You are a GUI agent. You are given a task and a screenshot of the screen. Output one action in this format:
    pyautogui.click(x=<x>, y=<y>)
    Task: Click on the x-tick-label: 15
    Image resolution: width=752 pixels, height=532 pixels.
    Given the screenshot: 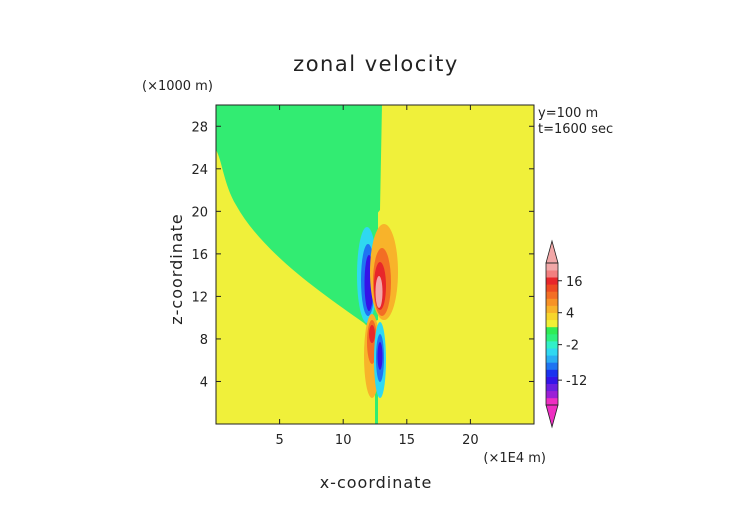 What is the action you would take?
    pyautogui.click(x=407, y=440)
    